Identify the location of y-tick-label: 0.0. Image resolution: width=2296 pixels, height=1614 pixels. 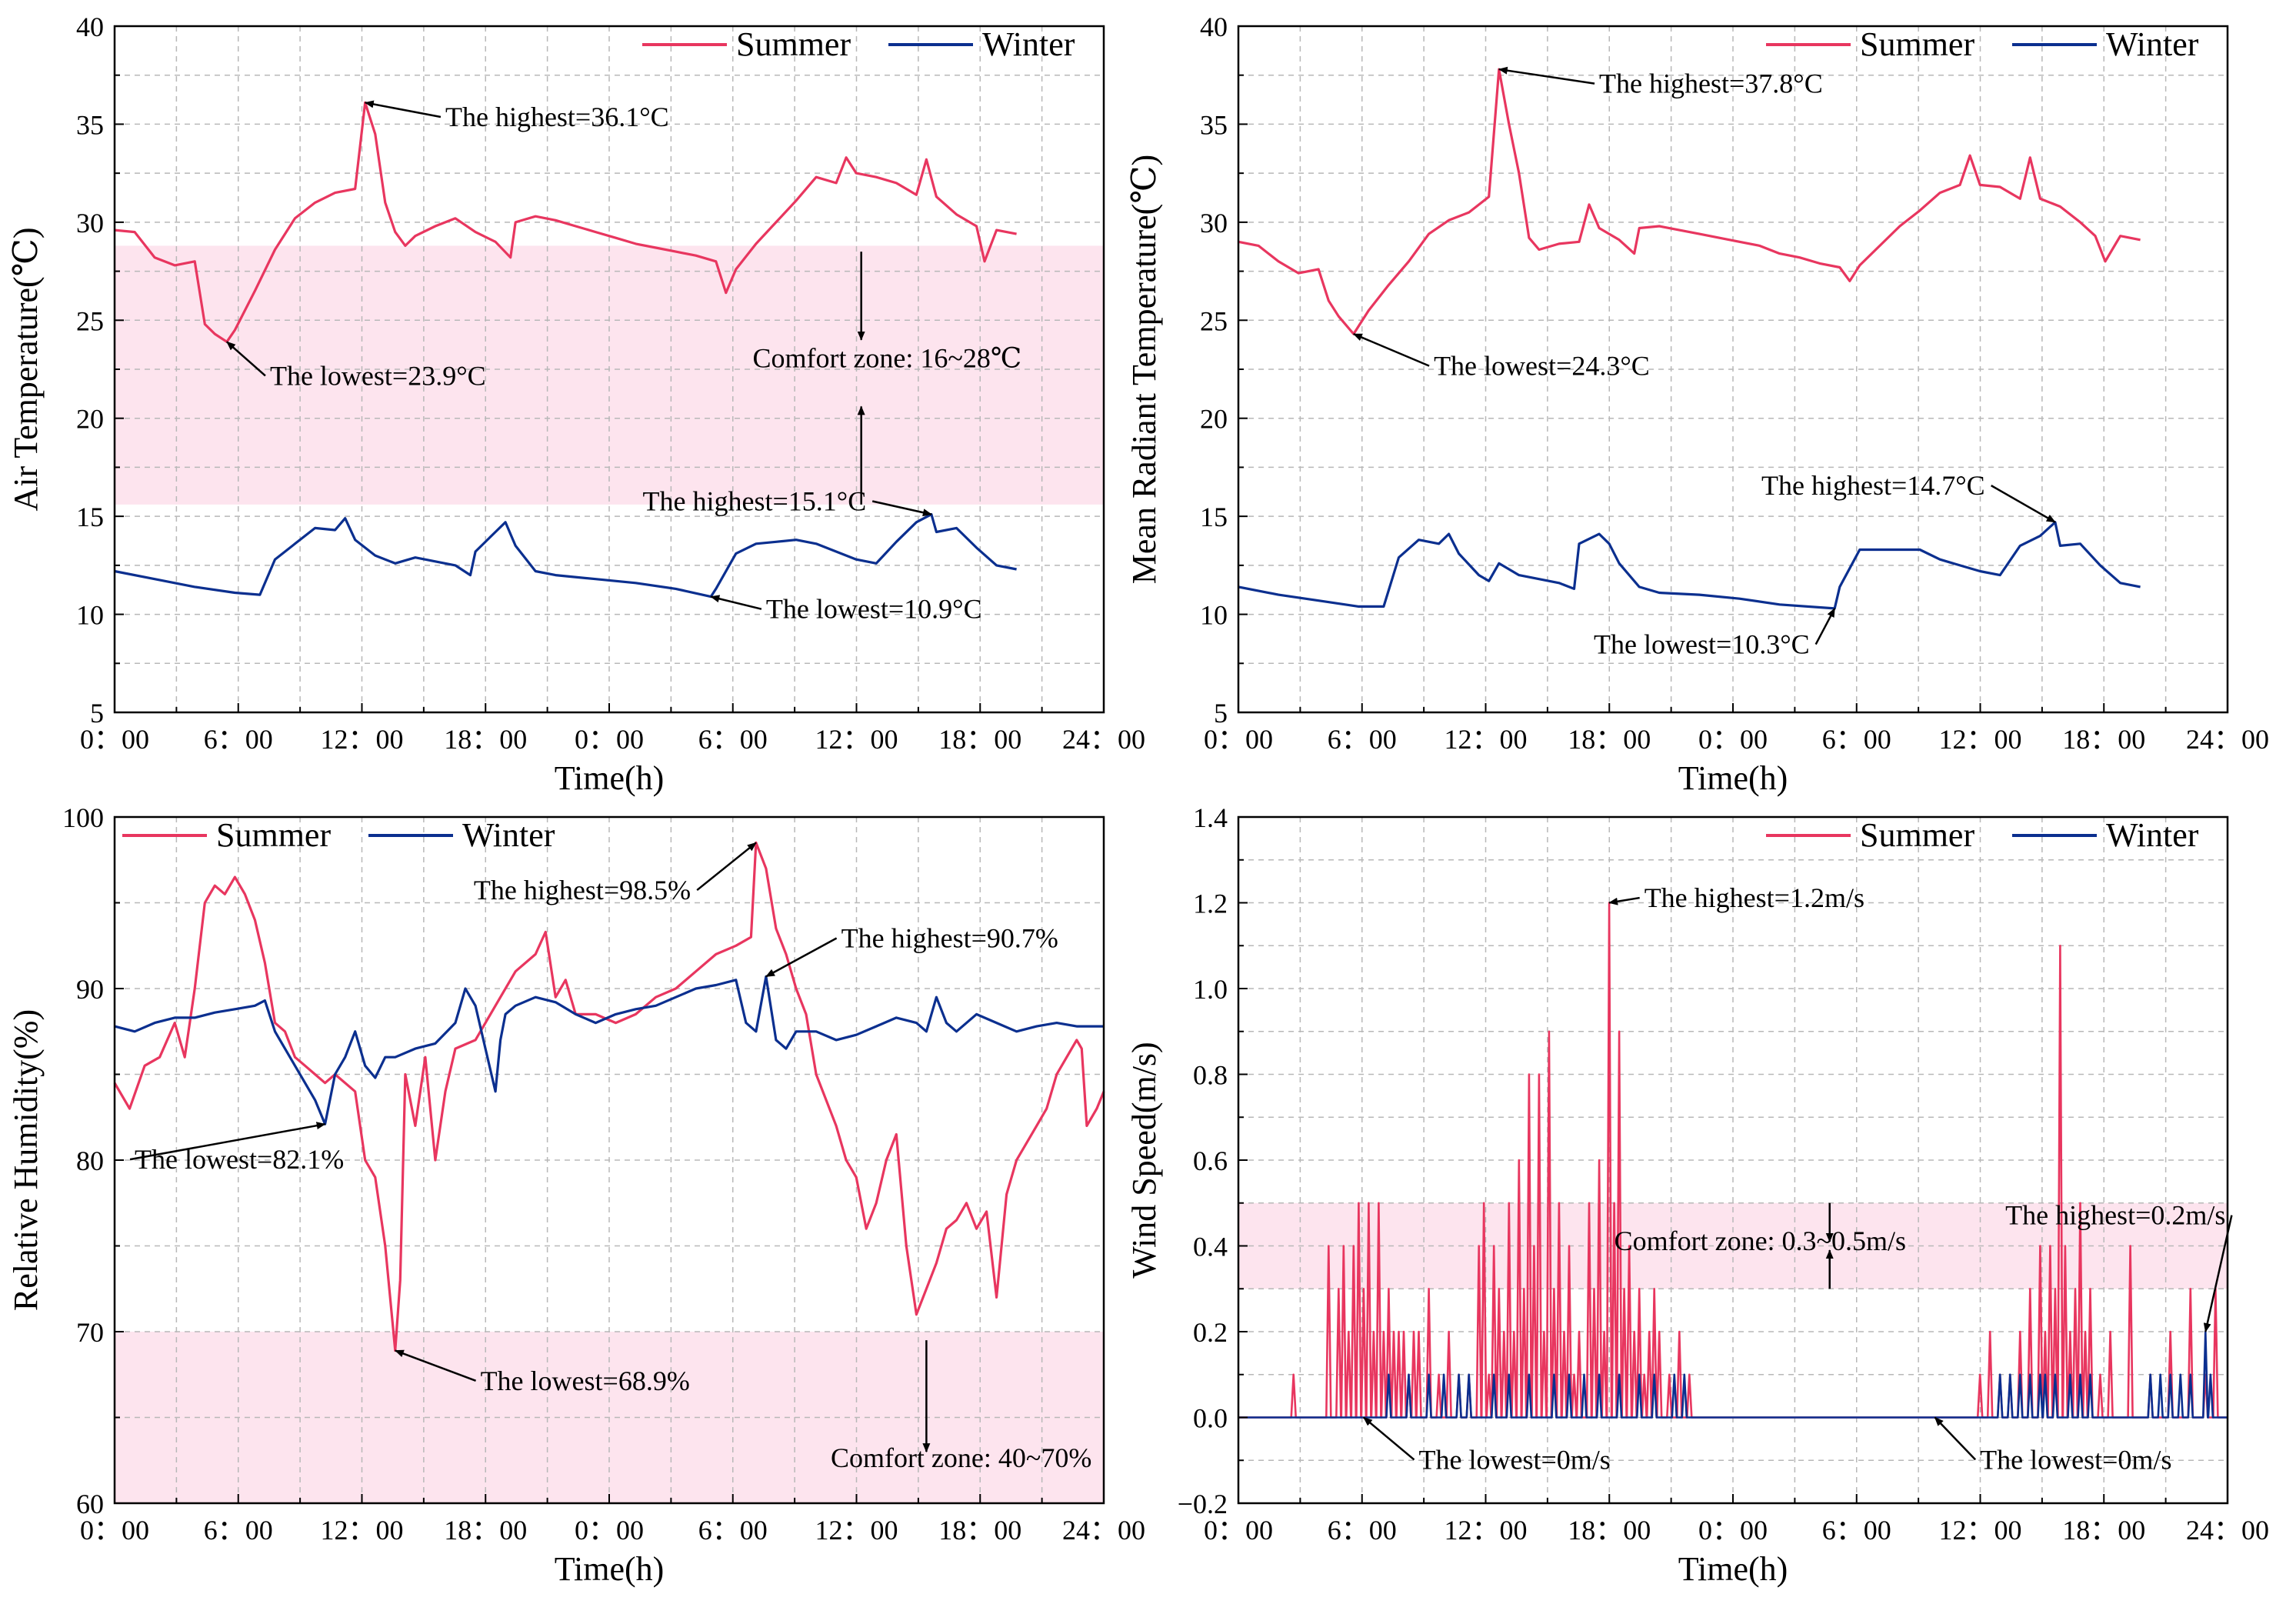
(1210, 1418).